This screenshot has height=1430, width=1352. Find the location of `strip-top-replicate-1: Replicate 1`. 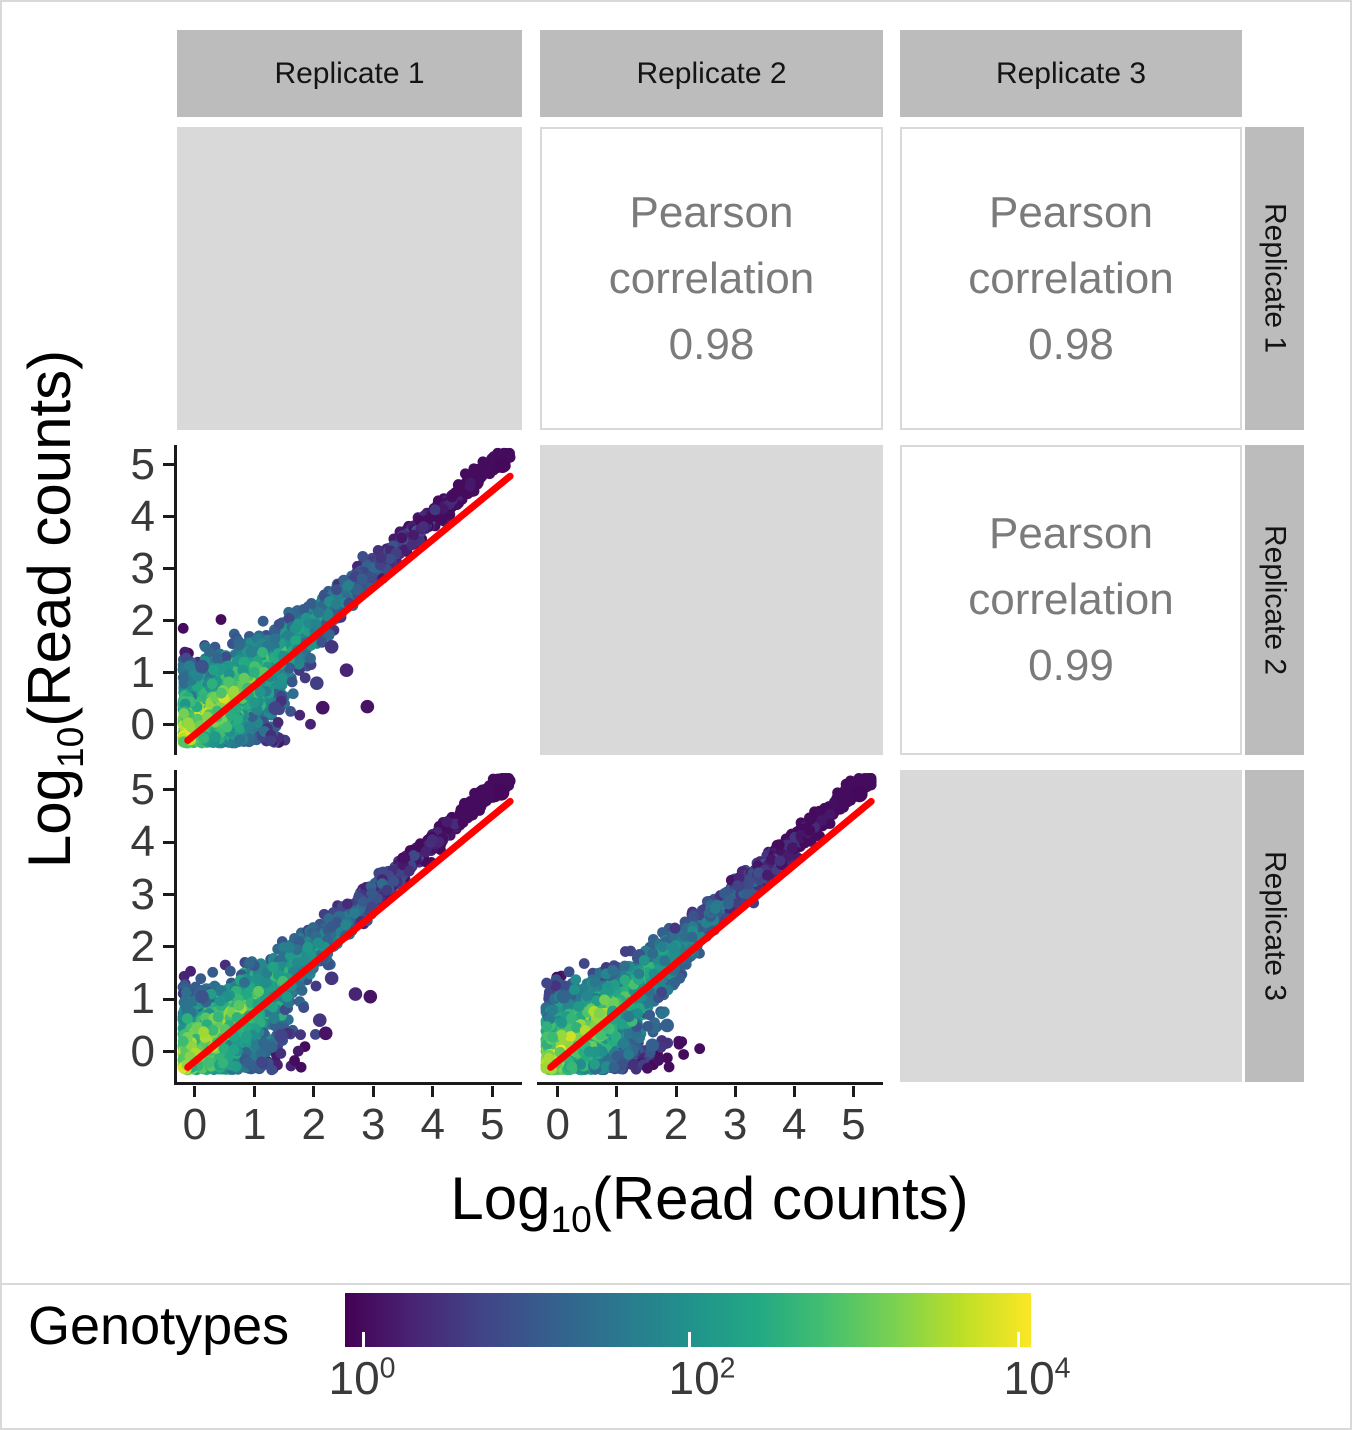

strip-top-replicate-1: Replicate 1 is located at coordinates (349, 73).